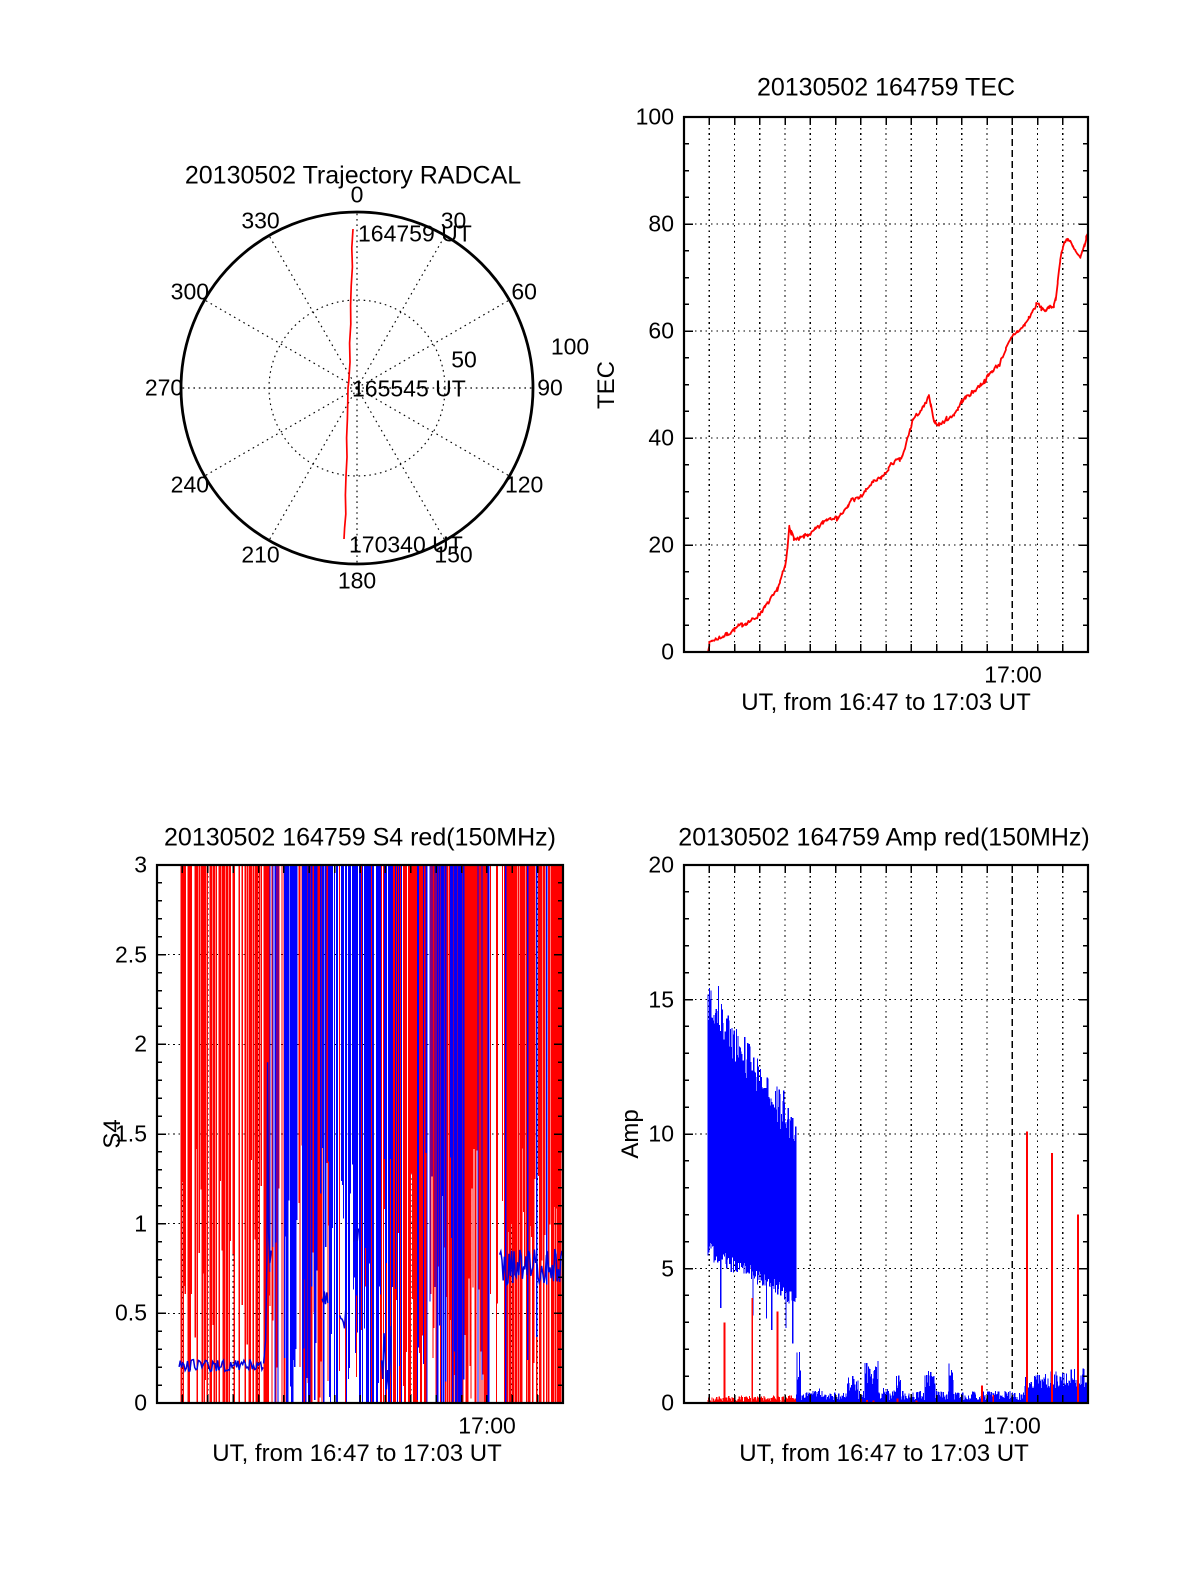 This screenshot has width=1200, height=1575. What do you see at coordinates (406, 544) in the screenshot?
I see `polar-time-label: 170340 UT` at bounding box center [406, 544].